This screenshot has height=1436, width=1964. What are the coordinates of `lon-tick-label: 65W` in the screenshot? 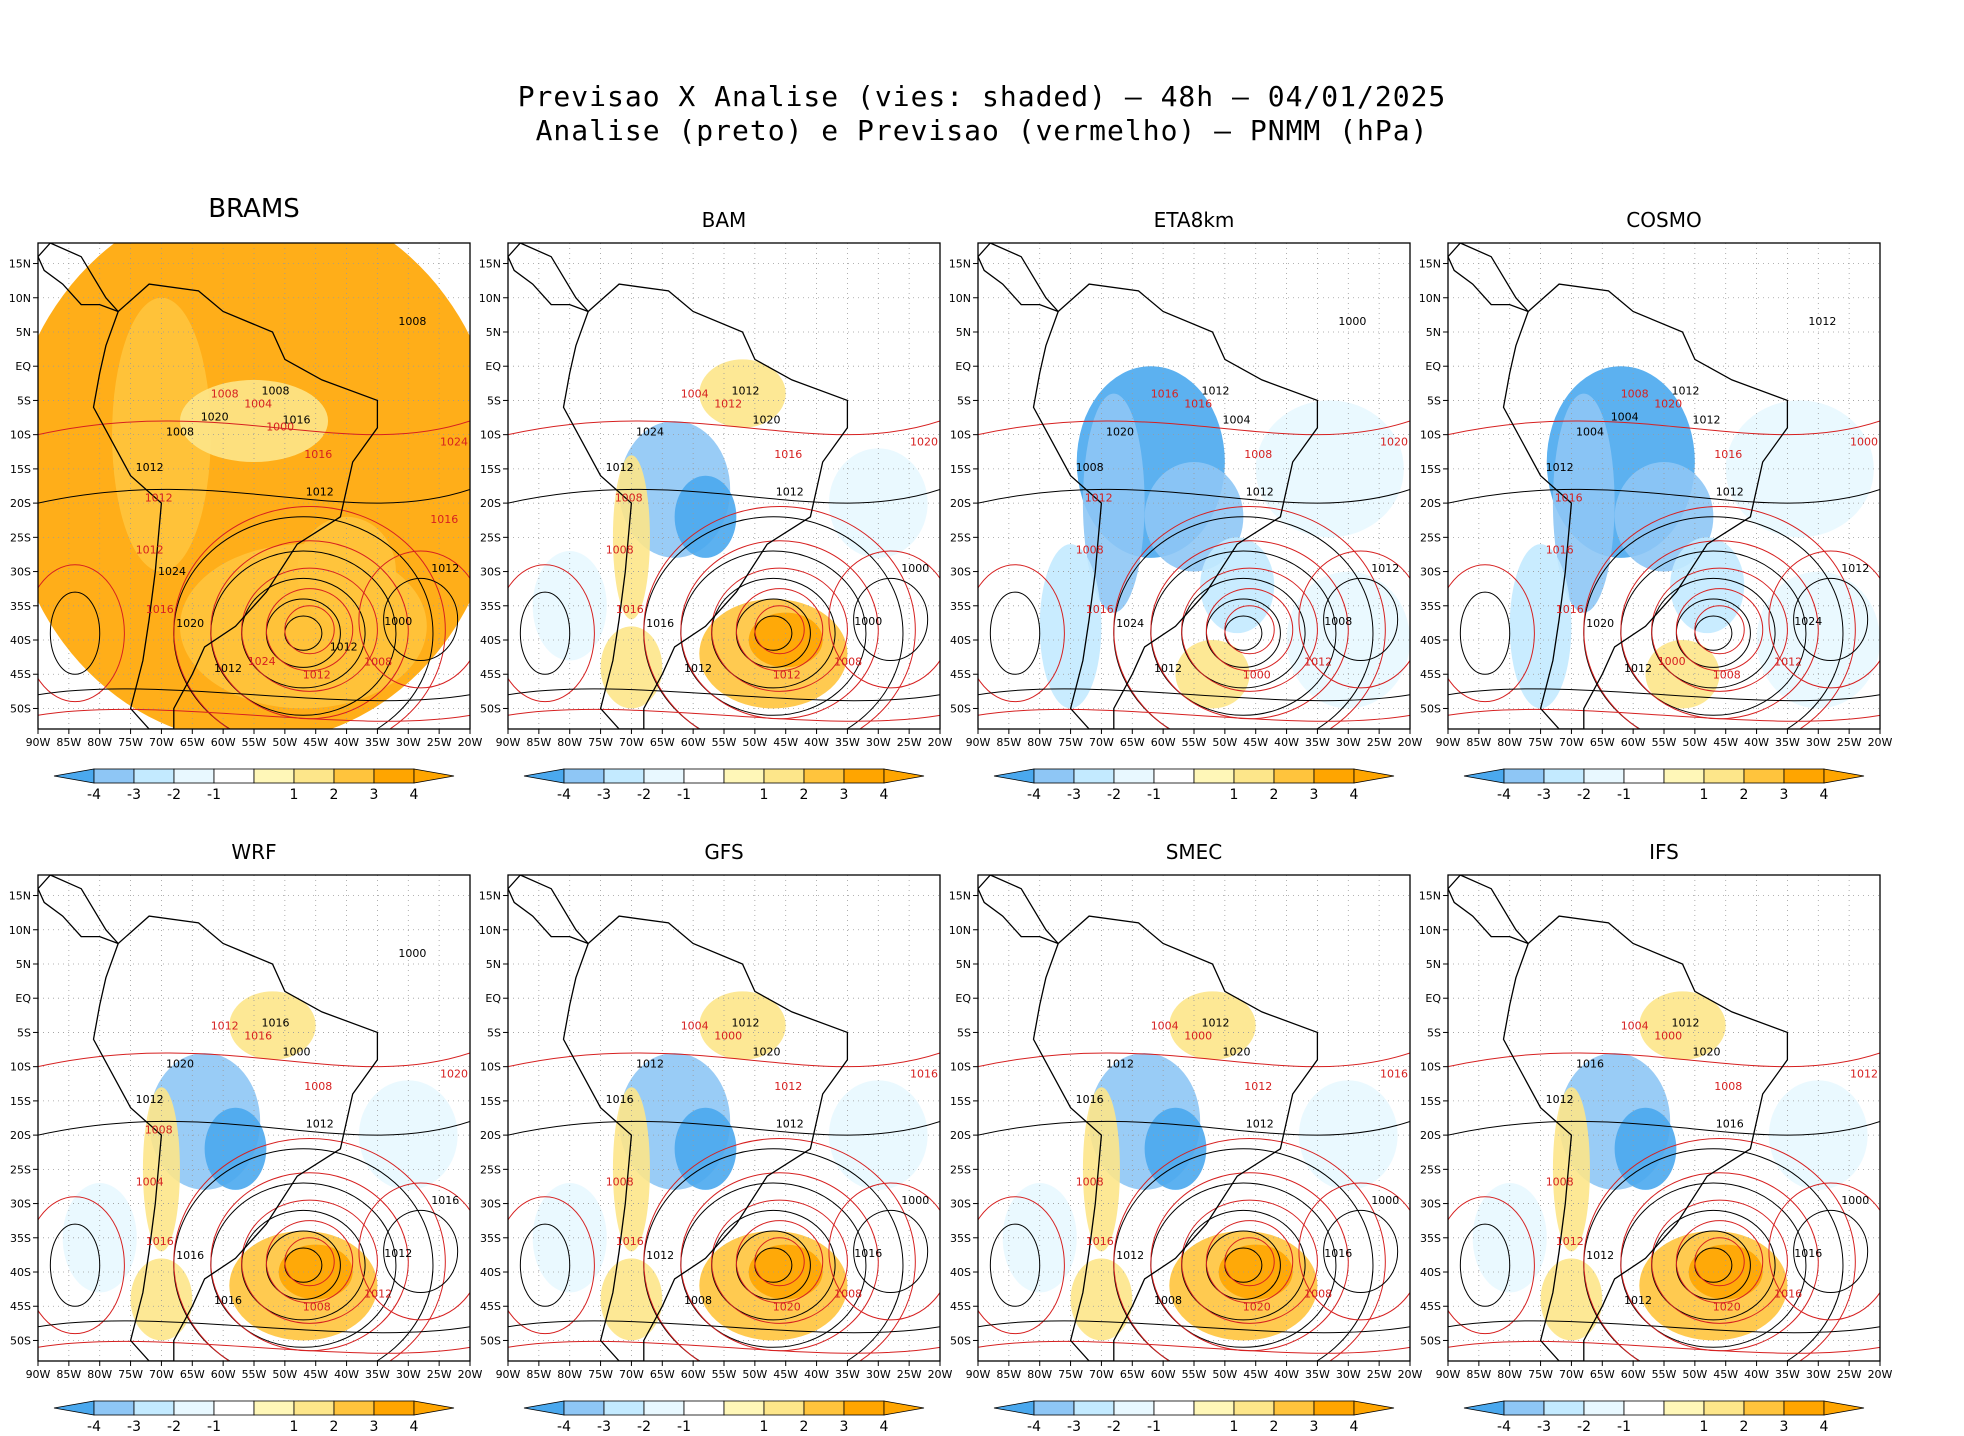 It's located at (1602, 1374).